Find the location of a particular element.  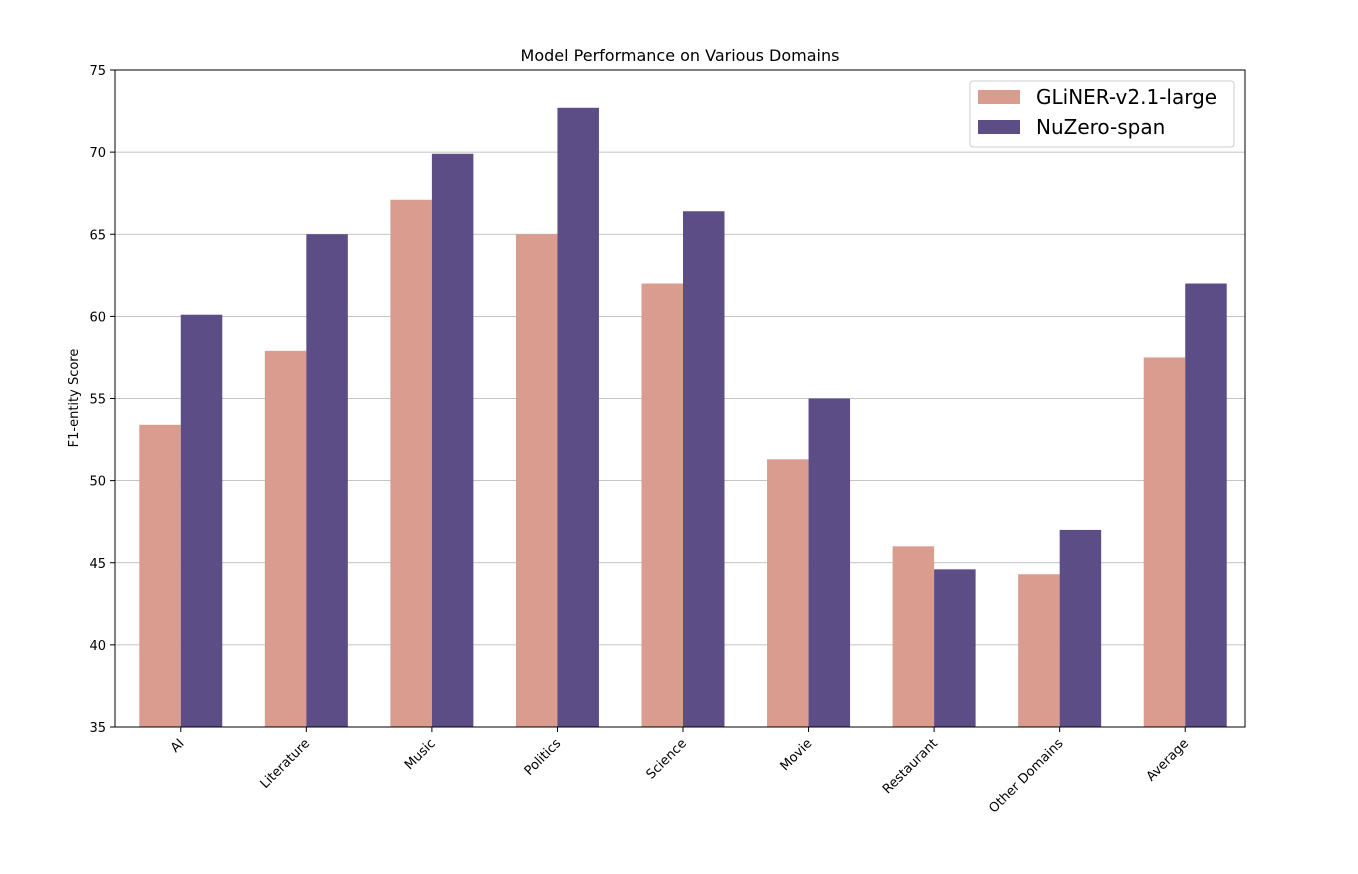

legend-box is located at coordinates (1102, 114).